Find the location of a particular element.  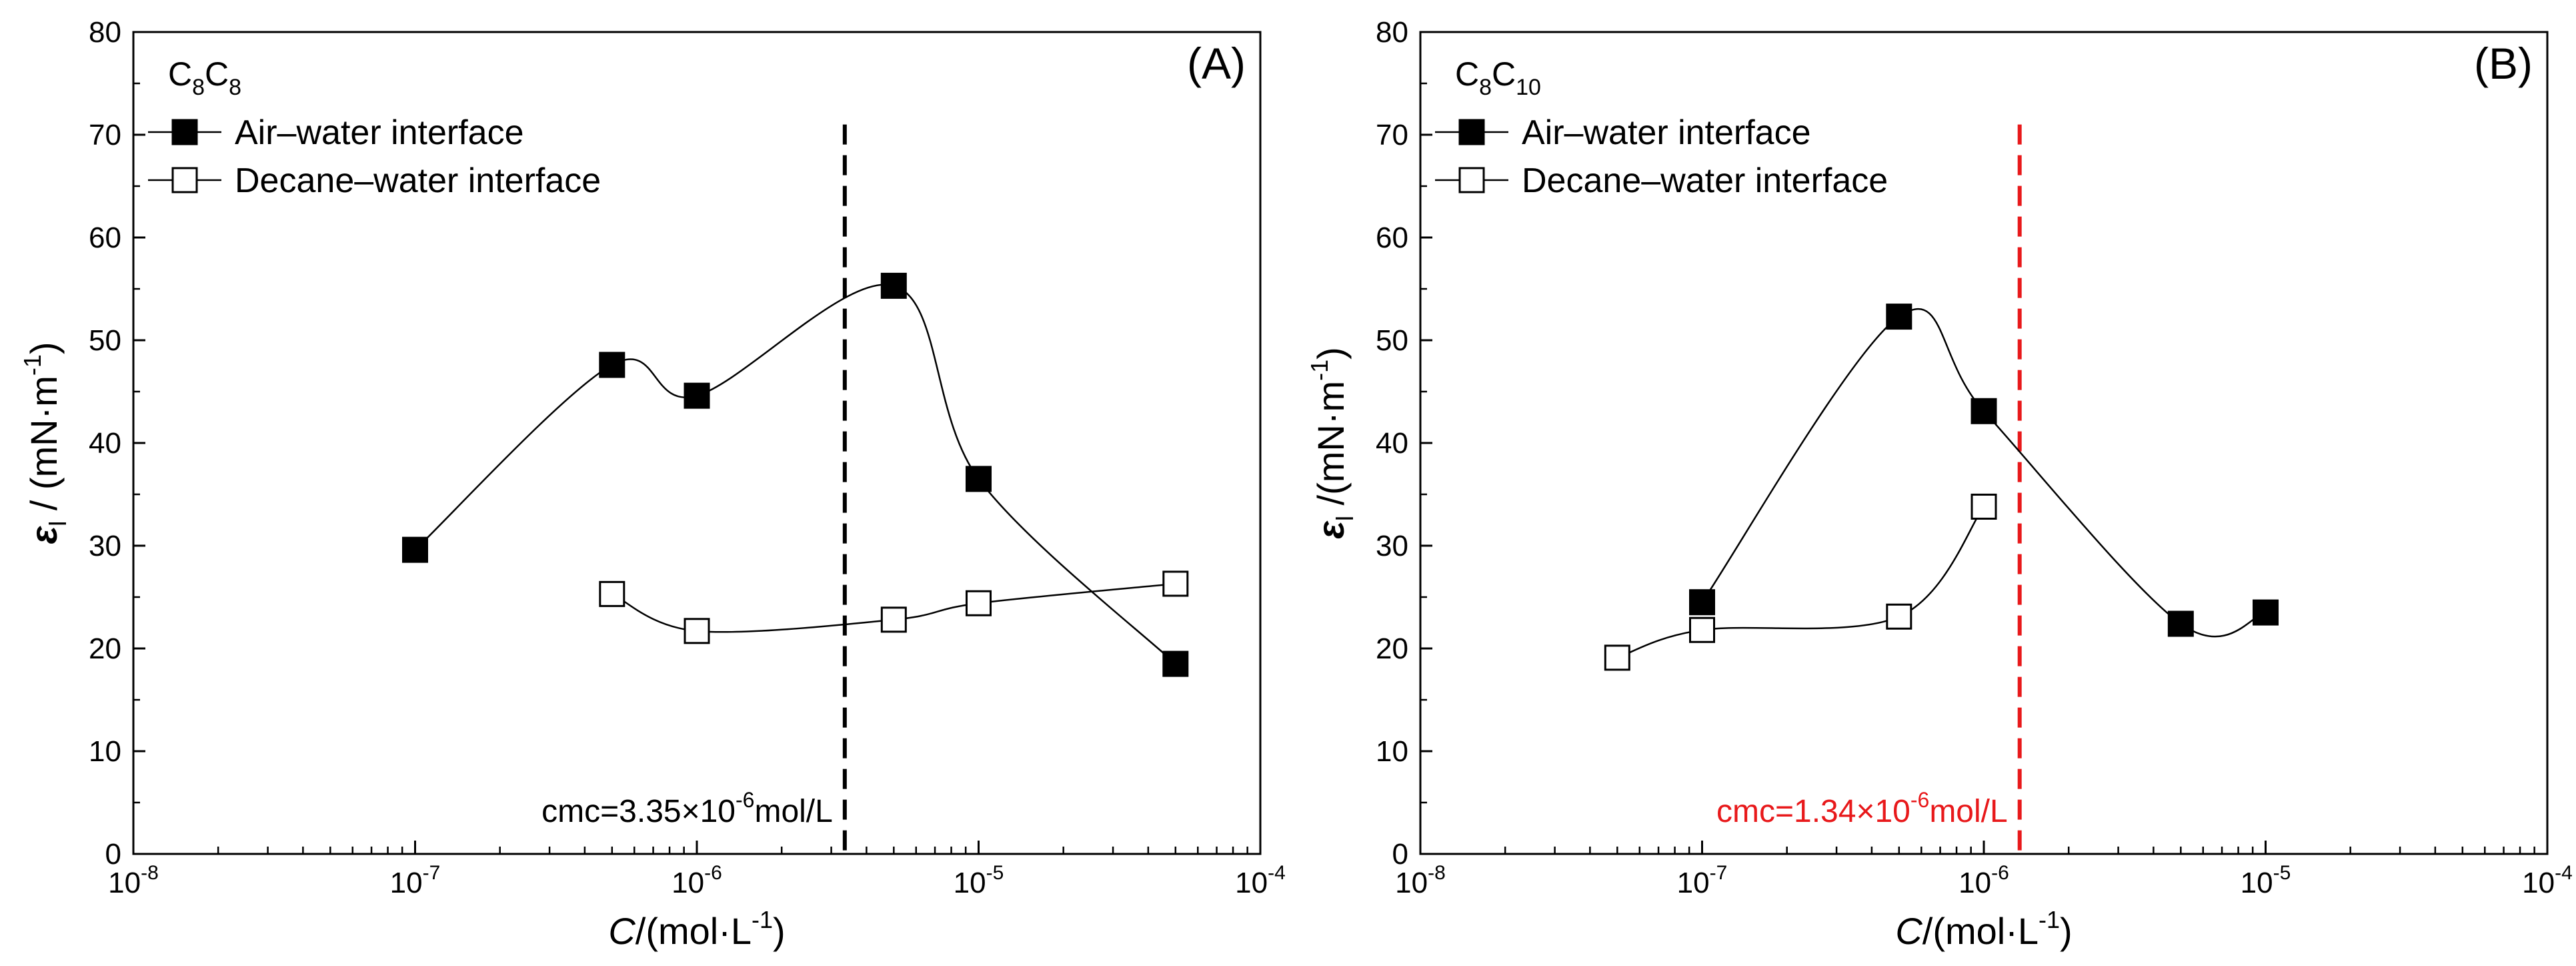

compound-label: C8C8 is located at coordinates (204, 78).